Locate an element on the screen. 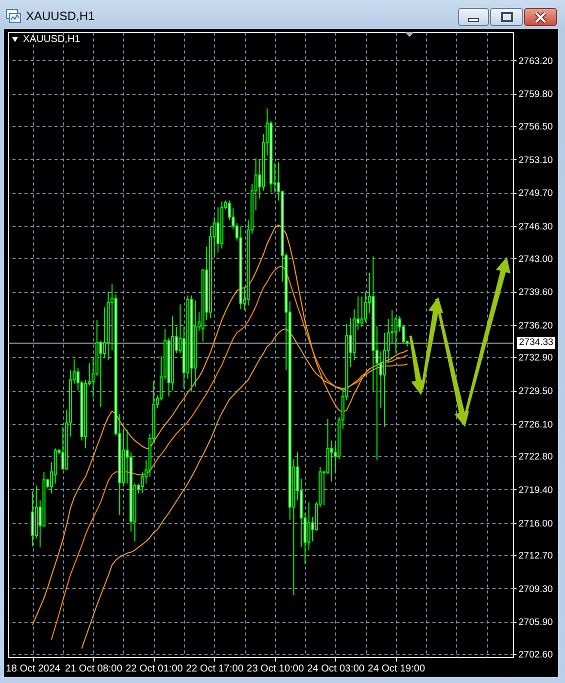  y-tick-label: 2739.60 is located at coordinates (535, 292).